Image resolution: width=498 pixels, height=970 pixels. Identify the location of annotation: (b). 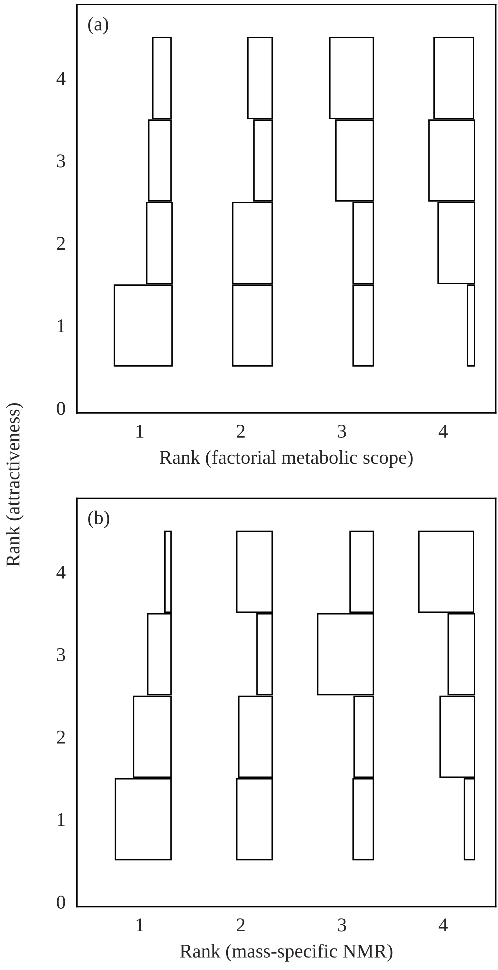
(99, 519).